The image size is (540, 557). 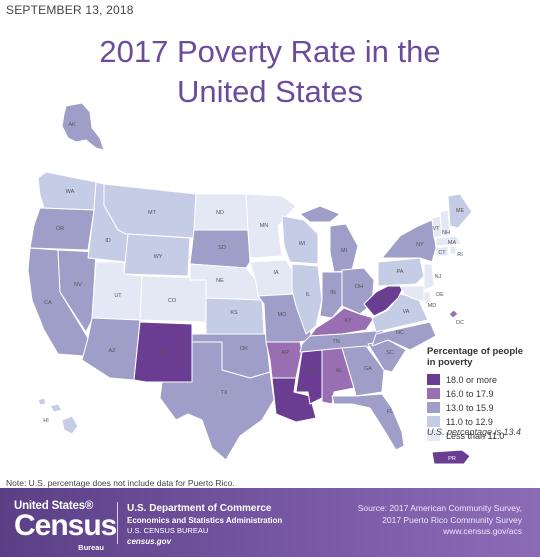 I want to click on label-pa: PA, so click(x=400, y=272).